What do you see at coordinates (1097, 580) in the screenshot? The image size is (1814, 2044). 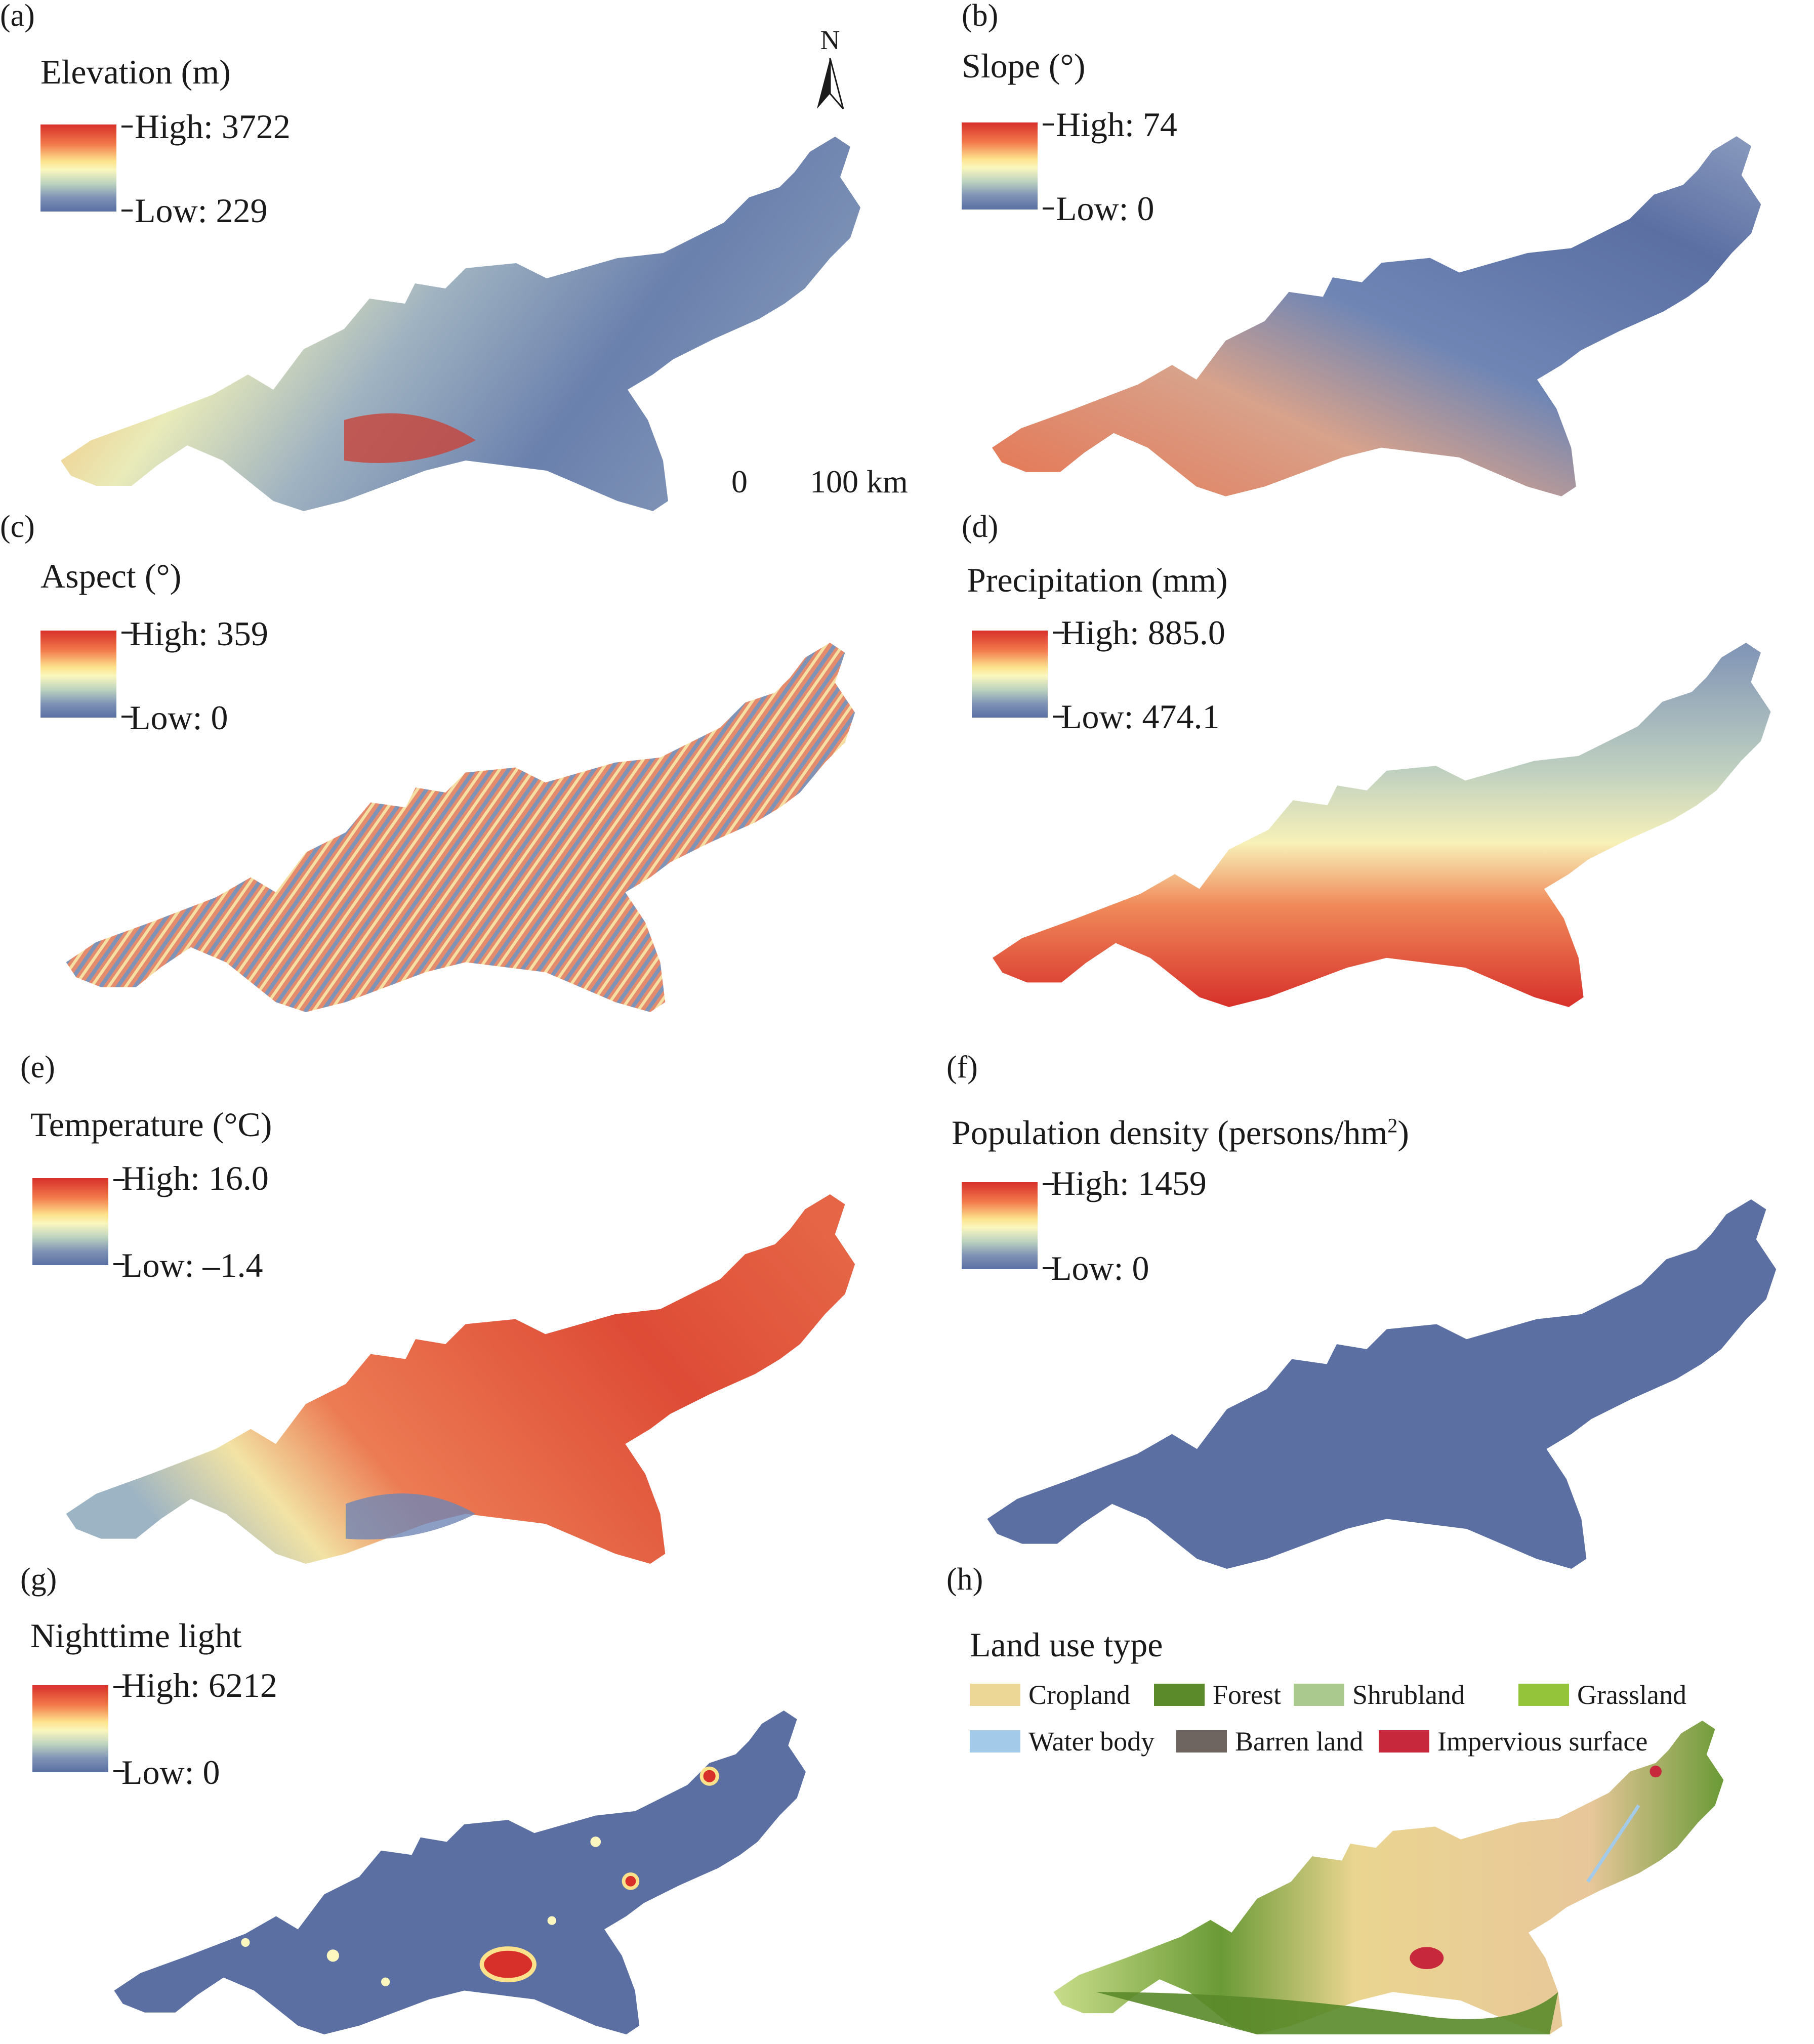 I see `panel-title: Precipitation (mm)` at bounding box center [1097, 580].